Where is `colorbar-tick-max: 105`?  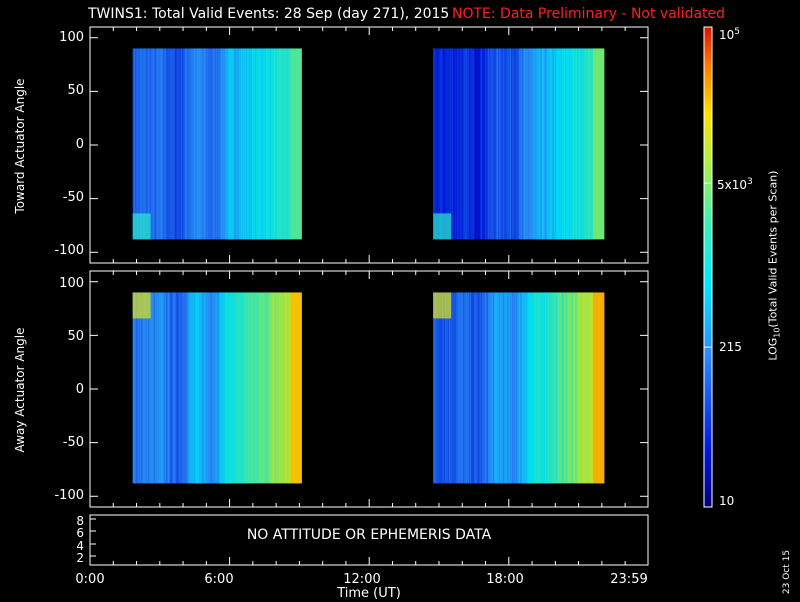
colorbar-tick-max: 105 is located at coordinates (729, 34).